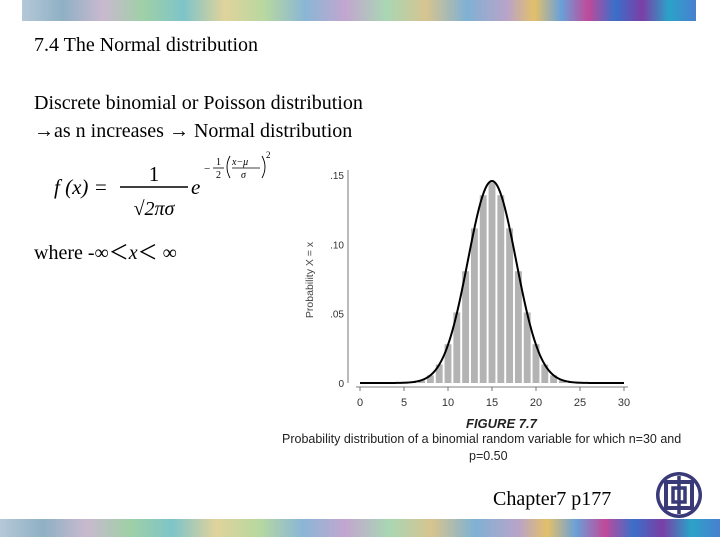 The image size is (720, 540). Describe the element at coordinates (218, 175) in the screenshot. I see `formula-exp-frac-den: 2` at that location.